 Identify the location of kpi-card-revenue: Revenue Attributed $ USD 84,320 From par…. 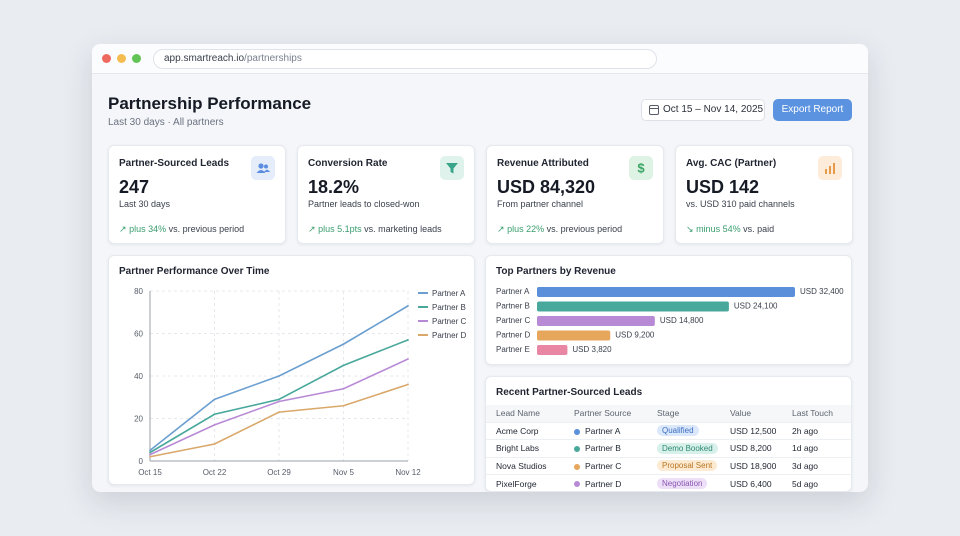
(575, 194).